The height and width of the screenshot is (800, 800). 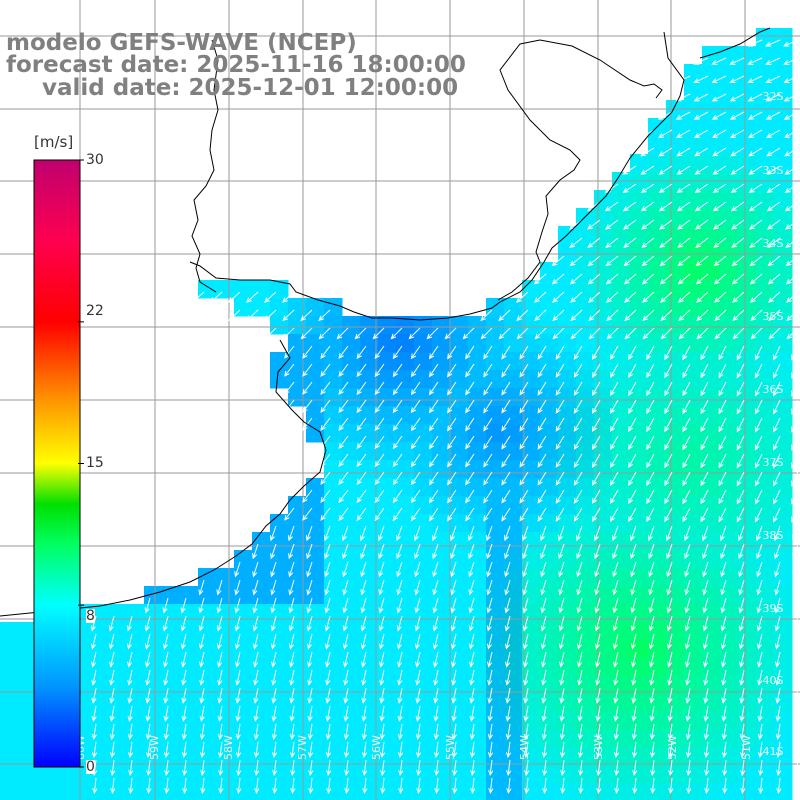 What do you see at coordinates (773, 96) in the screenshot?
I see `lat-label: 32S` at bounding box center [773, 96].